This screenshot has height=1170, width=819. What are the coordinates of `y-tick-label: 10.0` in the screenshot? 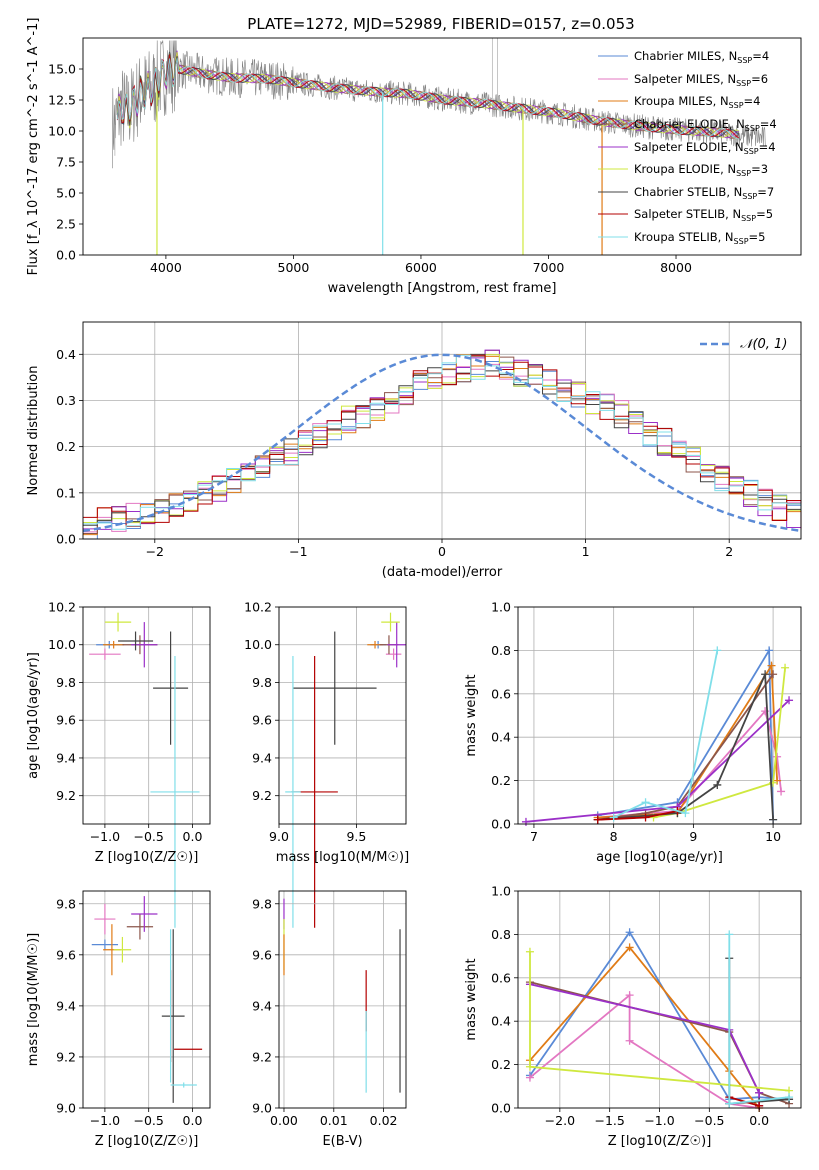 It's located at (62, 131).